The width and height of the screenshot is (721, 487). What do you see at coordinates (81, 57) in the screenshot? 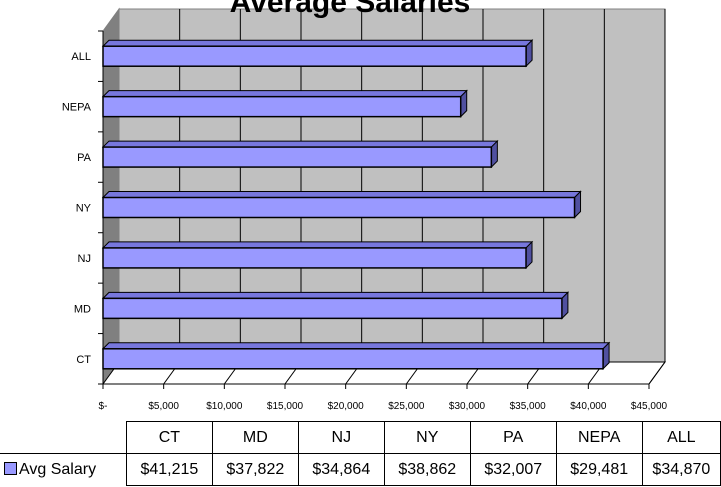
I see `category-label: ALL` at bounding box center [81, 57].